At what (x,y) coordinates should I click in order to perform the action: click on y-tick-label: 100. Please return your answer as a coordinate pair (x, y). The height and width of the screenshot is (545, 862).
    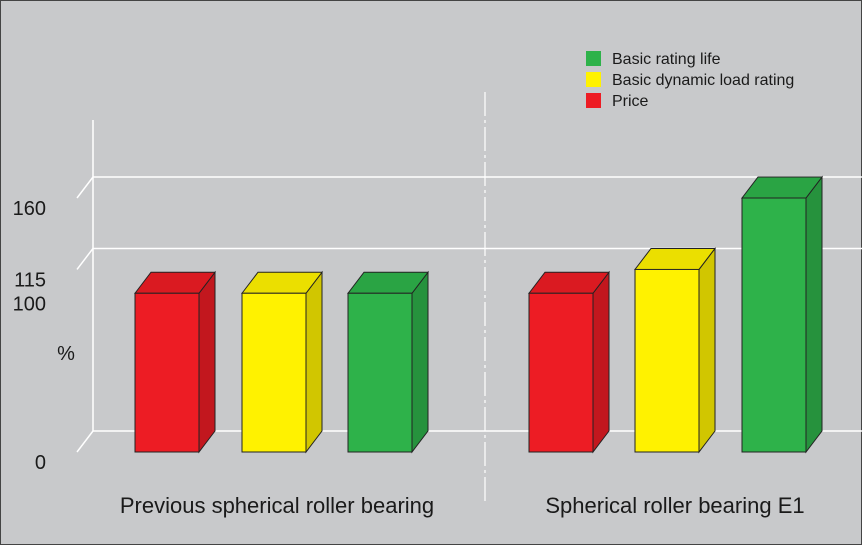
    Looking at the image, I should click on (29, 304).